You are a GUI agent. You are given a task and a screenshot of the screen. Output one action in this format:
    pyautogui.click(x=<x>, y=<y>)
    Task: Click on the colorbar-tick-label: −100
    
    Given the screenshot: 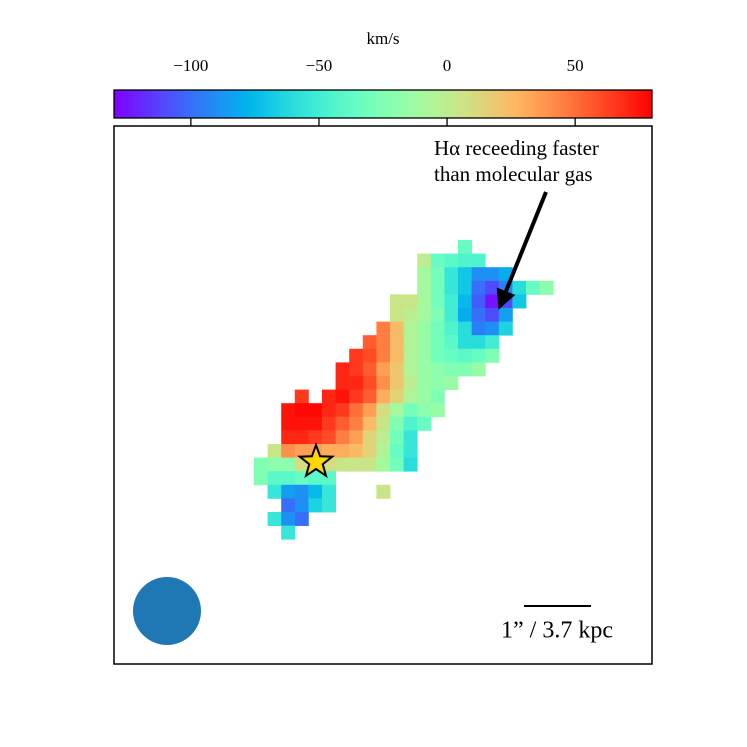 What is the action you would take?
    pyautogui.click(x=190, y=65)
    